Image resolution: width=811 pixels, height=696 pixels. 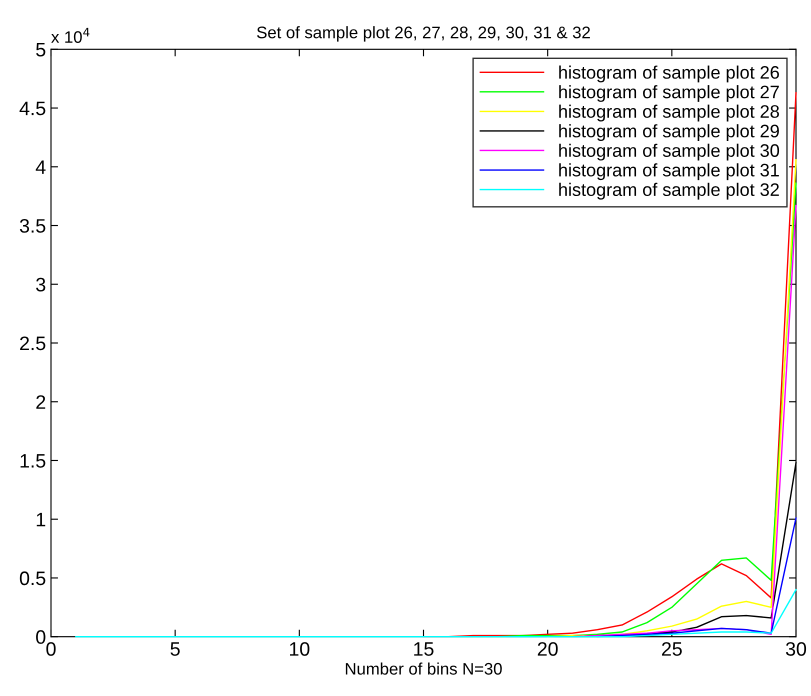 I want to click on legend-label: histogram of sample plot 27, so click(x=669, y=93).